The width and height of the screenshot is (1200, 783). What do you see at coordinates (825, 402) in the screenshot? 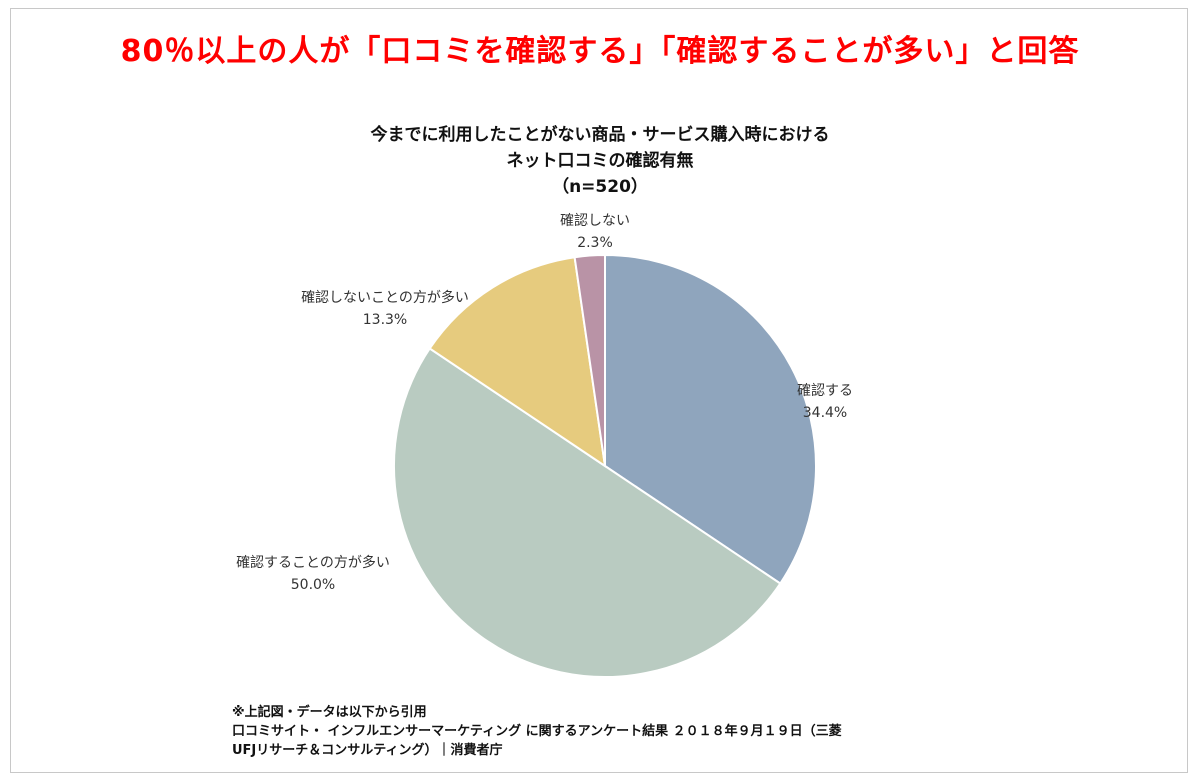
I see `slice-label-confirm: 確認する 34.4%` at bounding box center [825, 402].